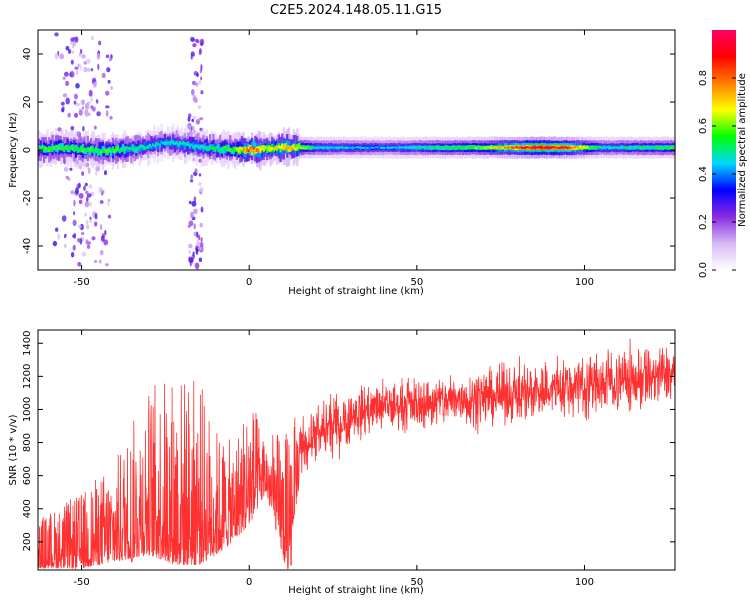  I want to click on colorbar-label: Normalized spectral amplitude, so click(742, 150).